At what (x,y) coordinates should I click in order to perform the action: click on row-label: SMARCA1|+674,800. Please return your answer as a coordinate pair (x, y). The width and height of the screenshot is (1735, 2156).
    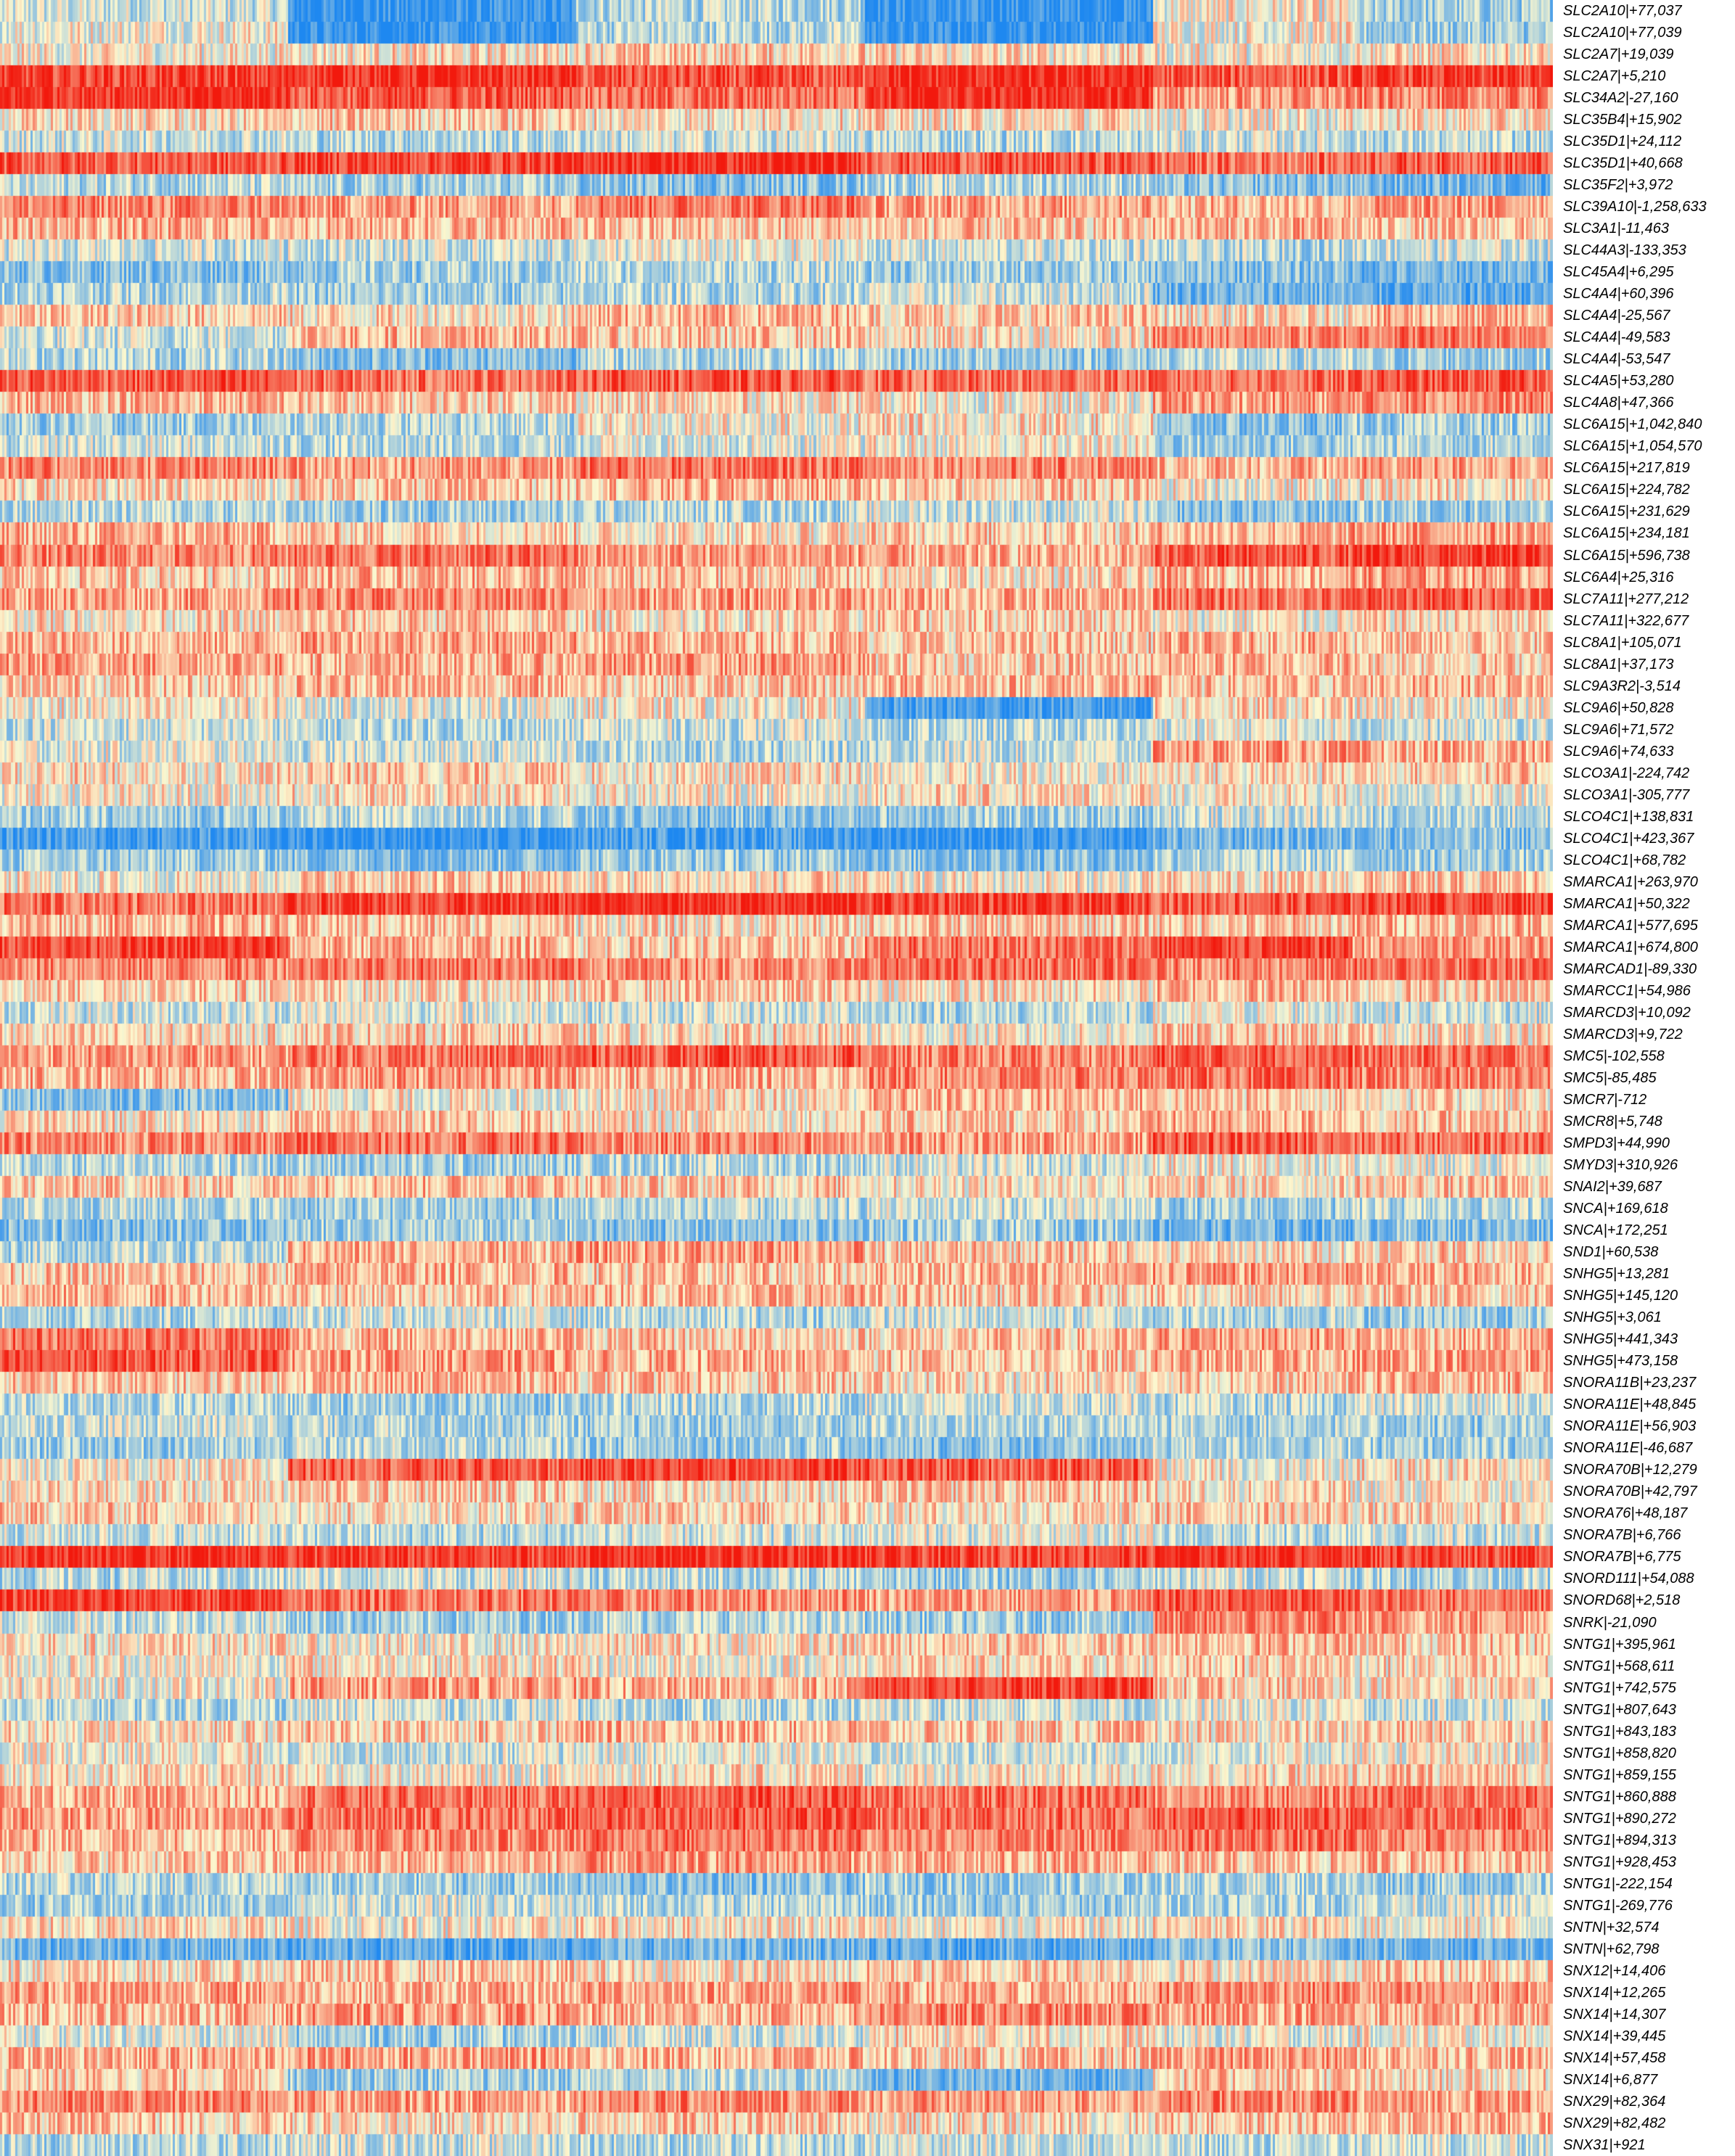
    Looking at the image, I should click on (1630, 947).